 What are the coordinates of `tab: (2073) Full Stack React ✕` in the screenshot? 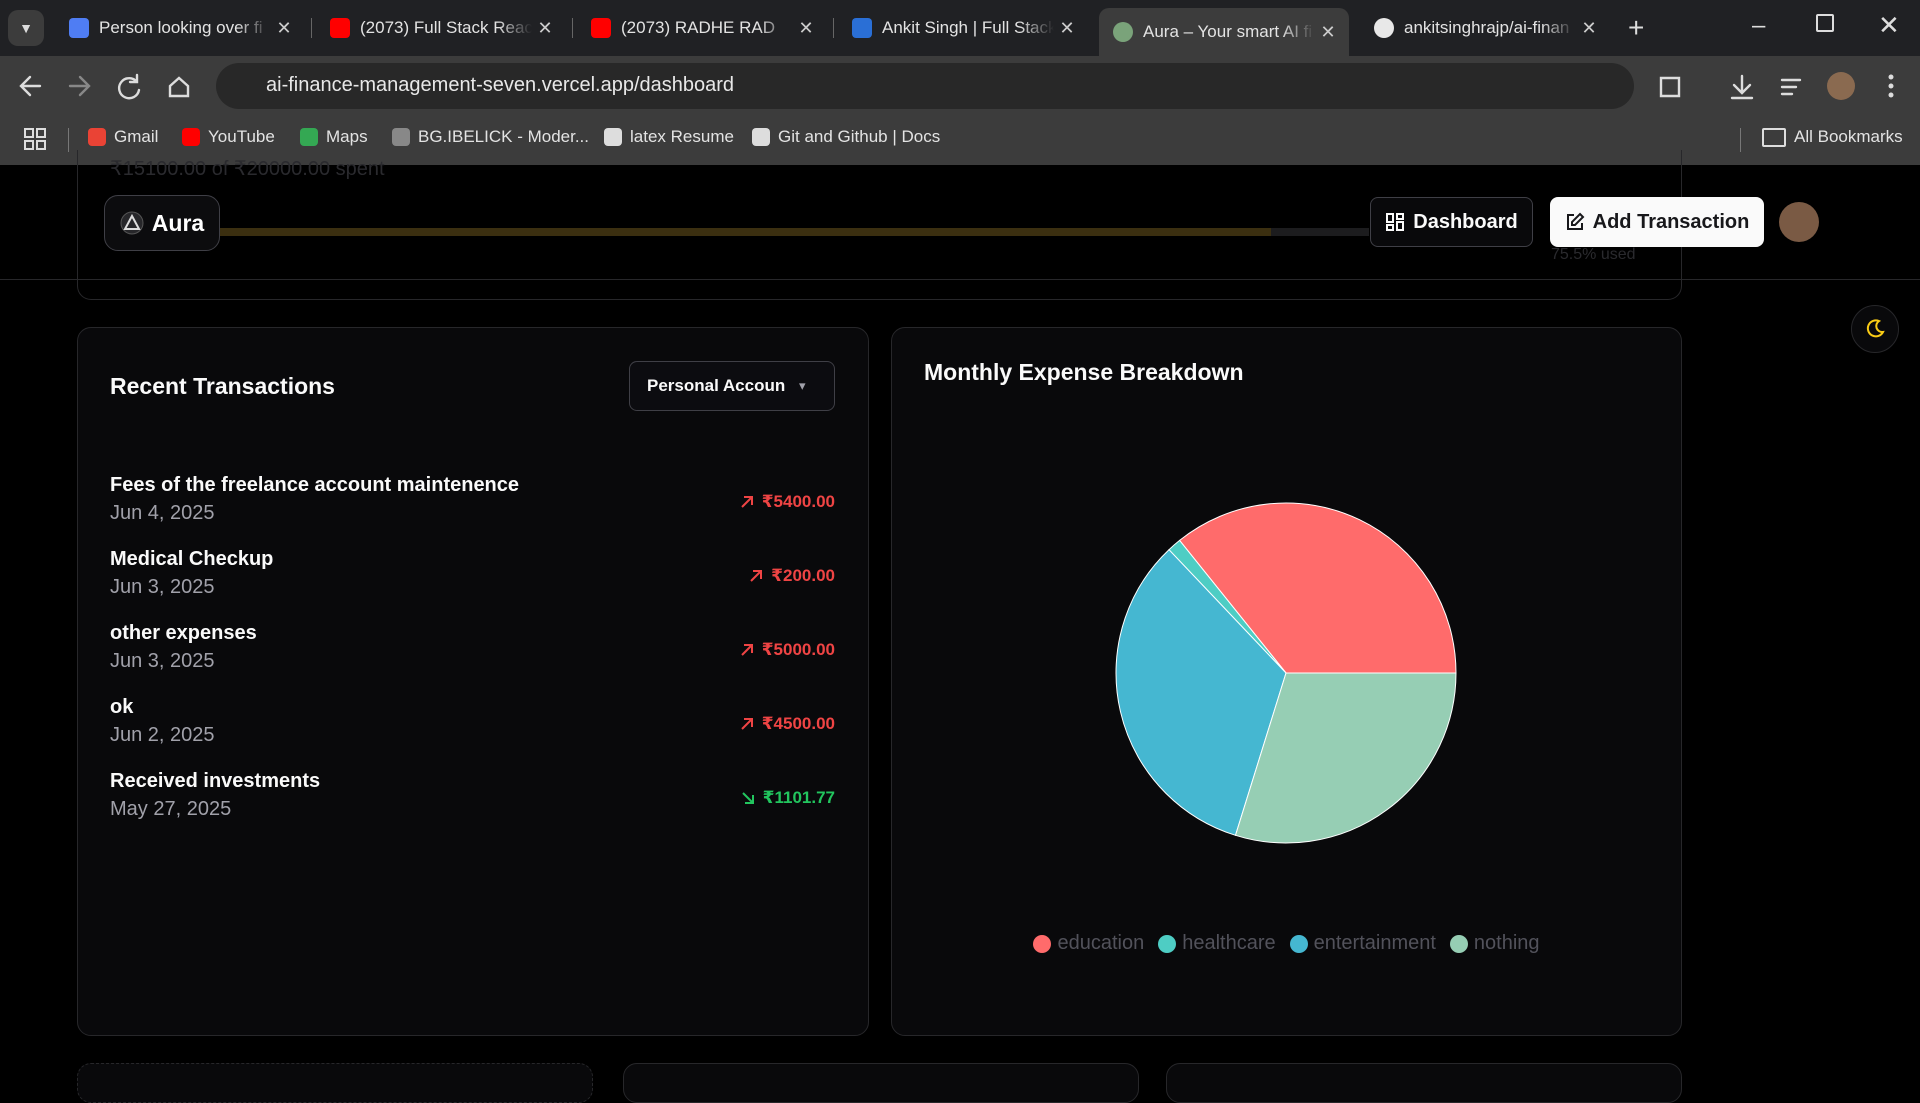 It's located at (441, 28).